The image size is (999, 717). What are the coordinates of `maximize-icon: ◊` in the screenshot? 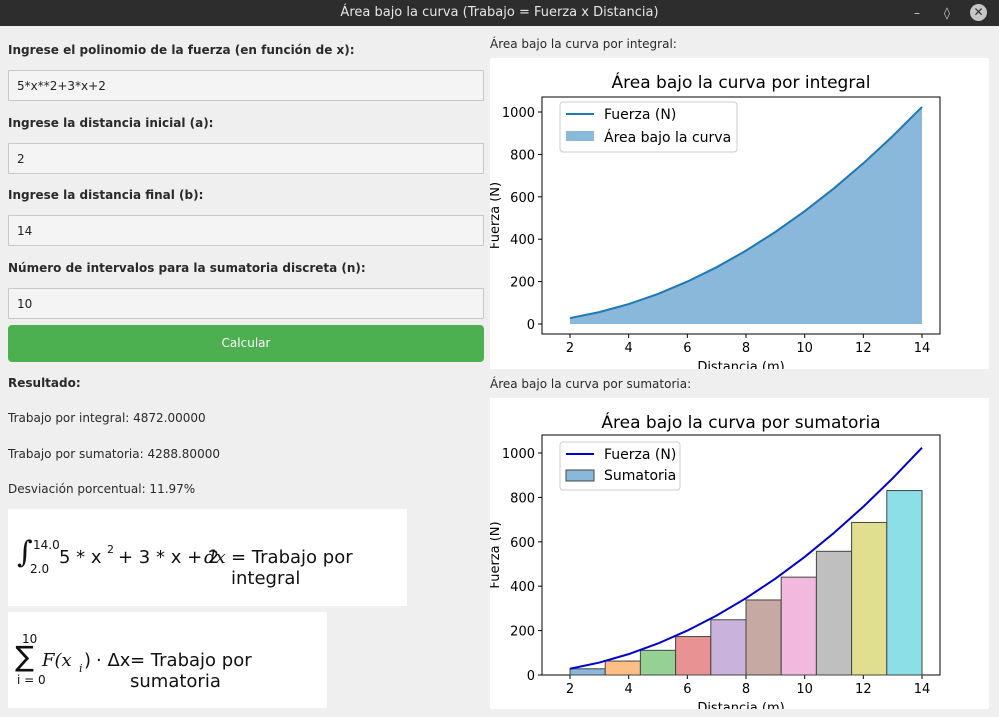 It's located at (947, 13).